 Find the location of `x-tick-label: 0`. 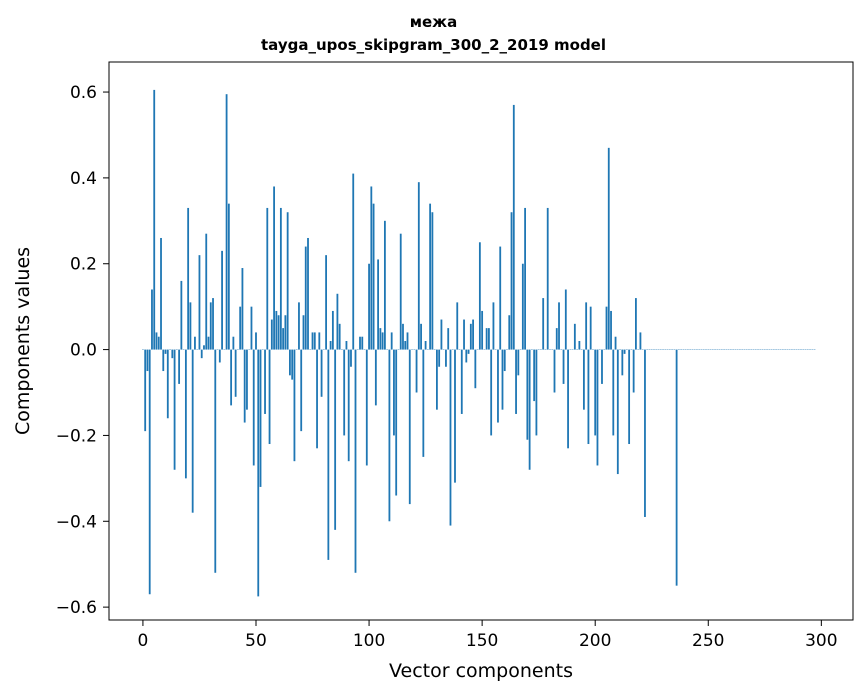

x-tick-label: 0 is located at coordinates (143, 641).